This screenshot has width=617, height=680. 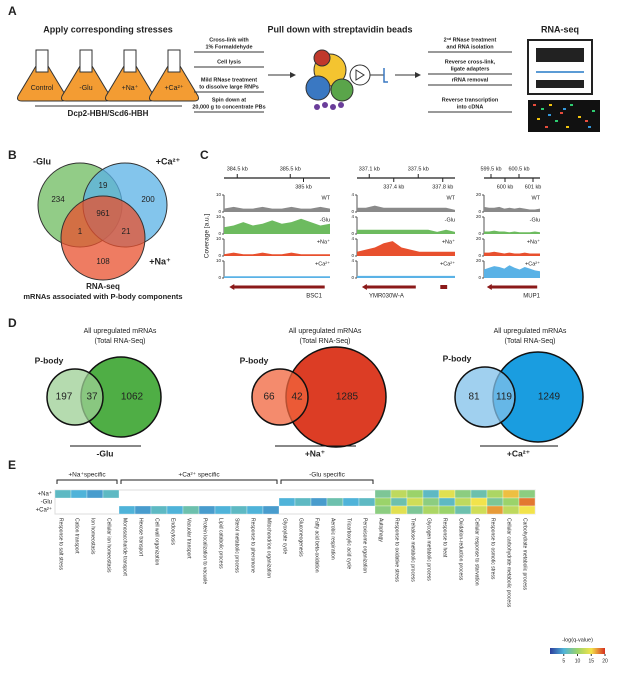 I want to click on step-text: Reverse cross-link,, so click(x=470, y=62).